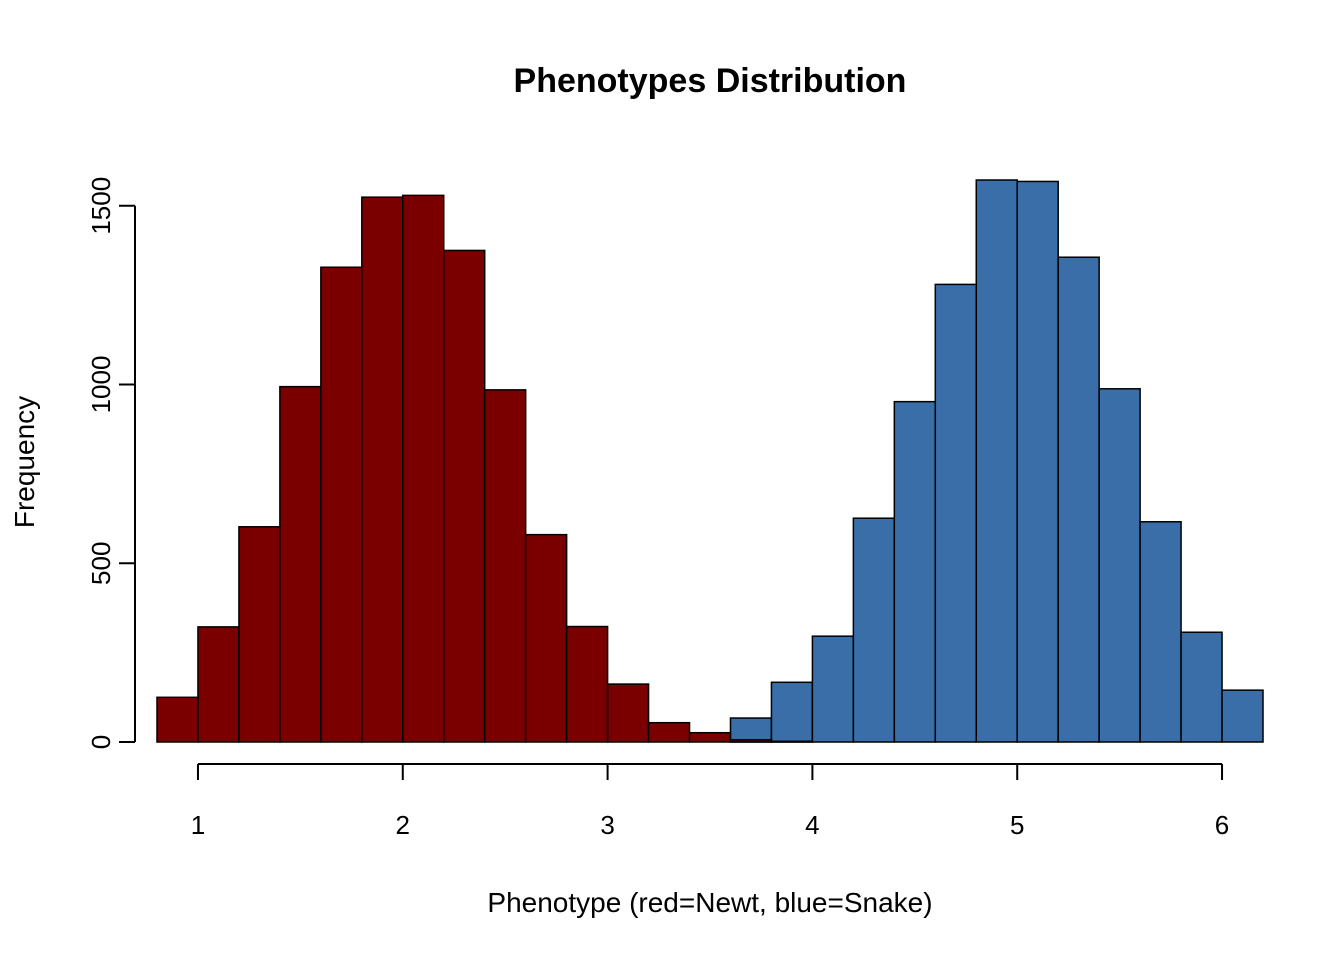 The height and width of the screenshot is (960, 1344). What do you see at coordinates (751, 730) in the screenshot?
I see `histogram-bar-series1-bin0` at bounding box center [751, 730].